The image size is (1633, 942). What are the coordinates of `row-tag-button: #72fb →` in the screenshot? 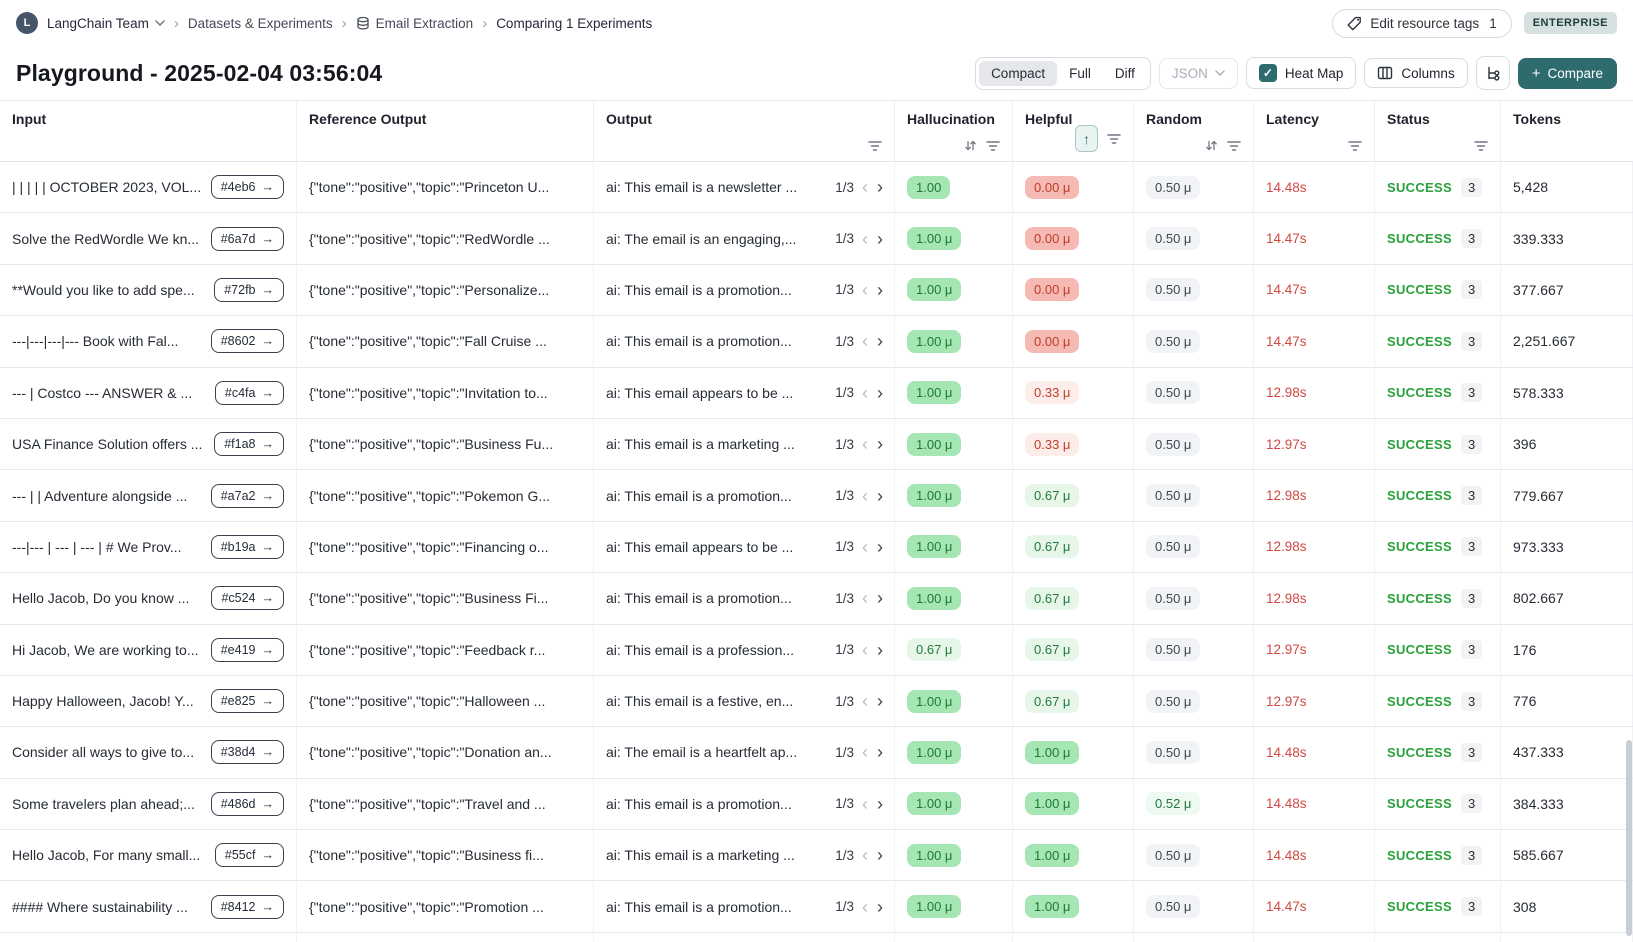 It's located at (249, 289).